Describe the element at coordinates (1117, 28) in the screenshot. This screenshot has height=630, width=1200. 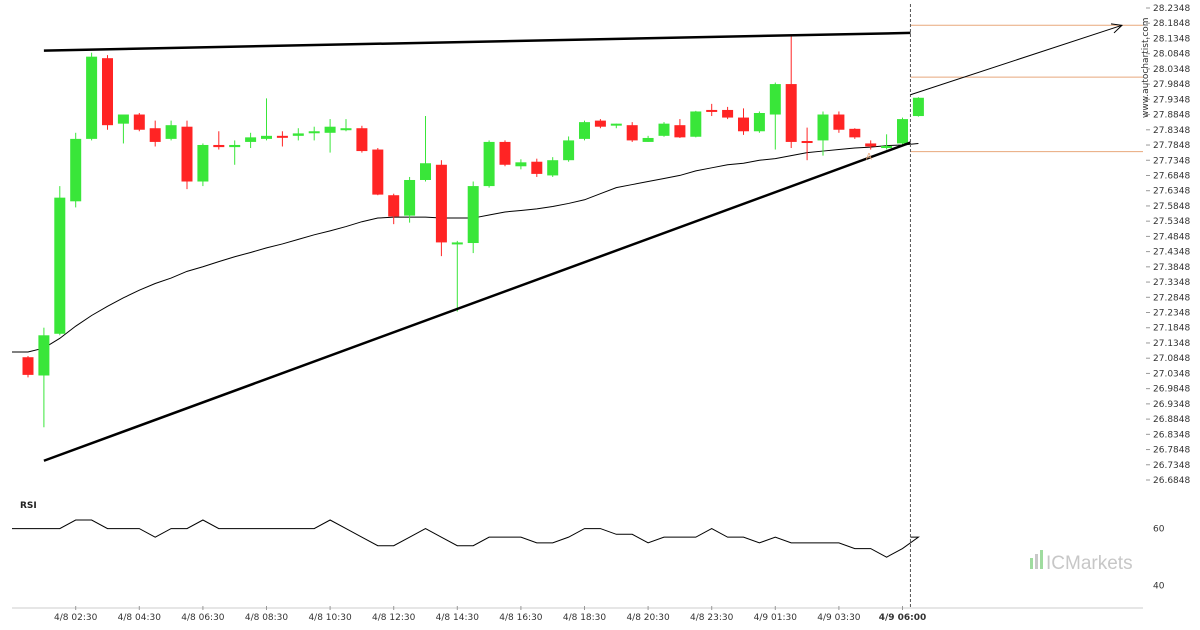
I see `projection-arrow-head` at that location.